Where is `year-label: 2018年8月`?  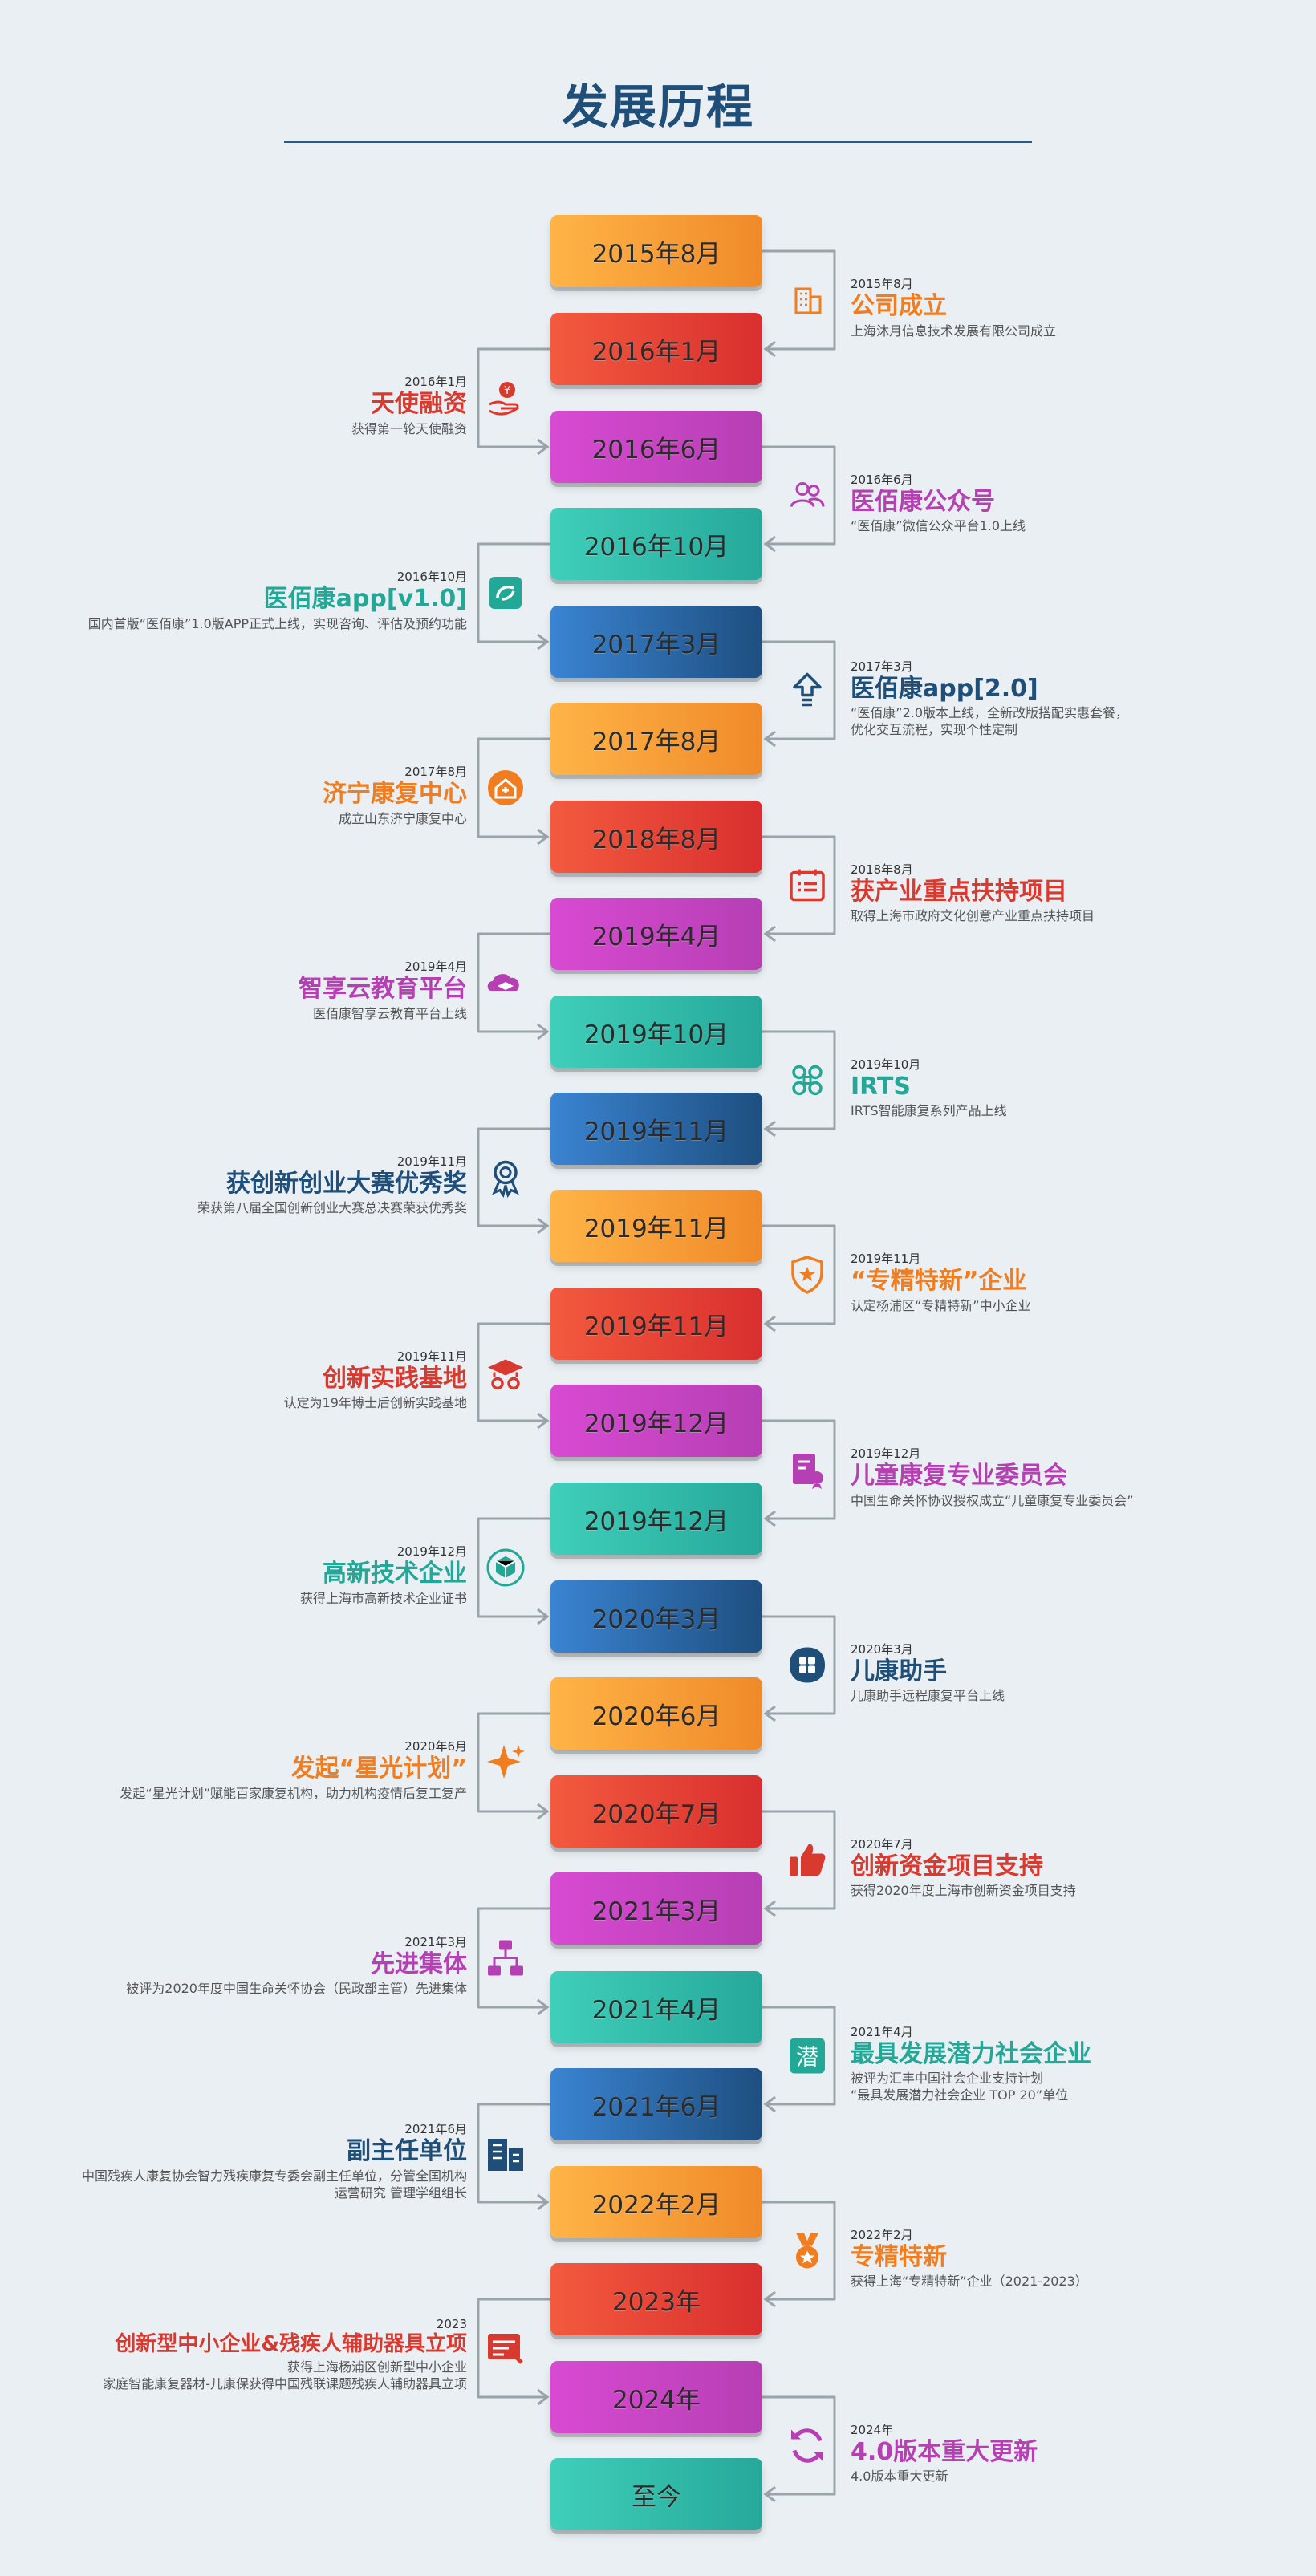 year-label: 2018年8月 is located at coordinates (656, 839).